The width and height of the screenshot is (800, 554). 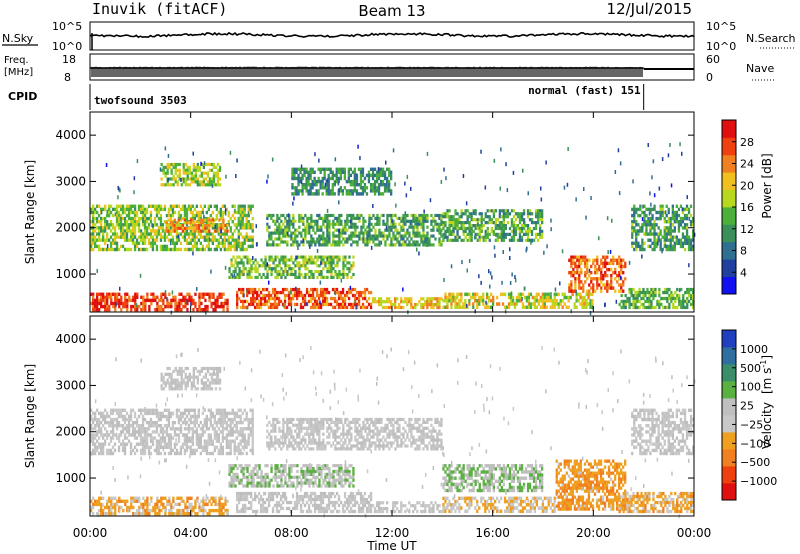 I want to click on date-title: 12/Jul/2015, so click(x=649, y=9).